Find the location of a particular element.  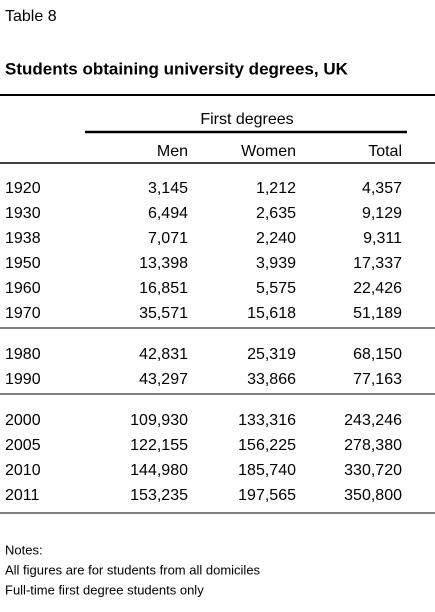

column-header: Total is located at coordinates (385, 151).